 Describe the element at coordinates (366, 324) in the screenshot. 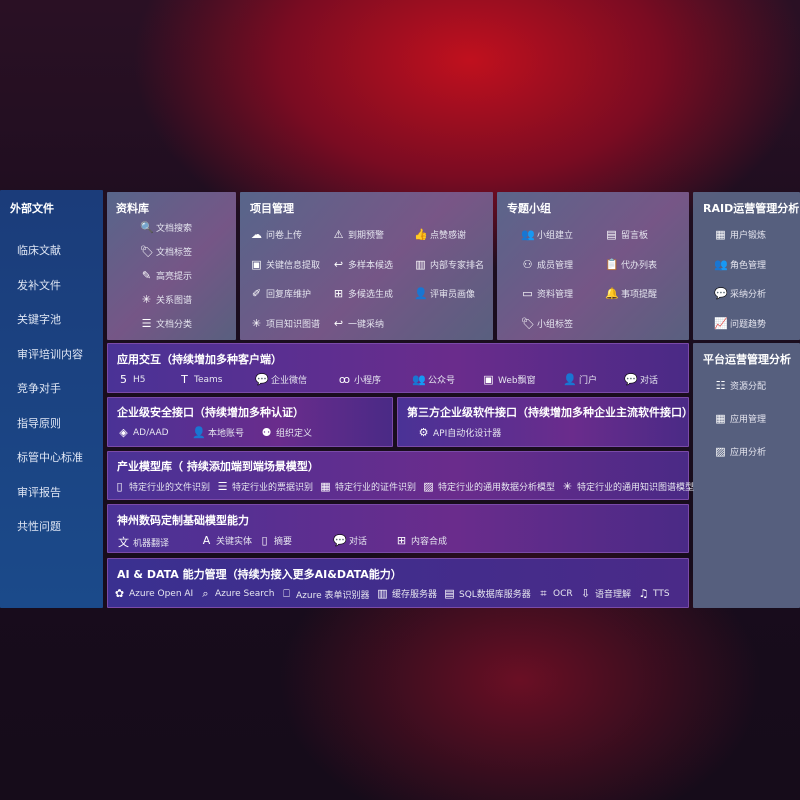

I see `item-label: 一键采纳` at that location.